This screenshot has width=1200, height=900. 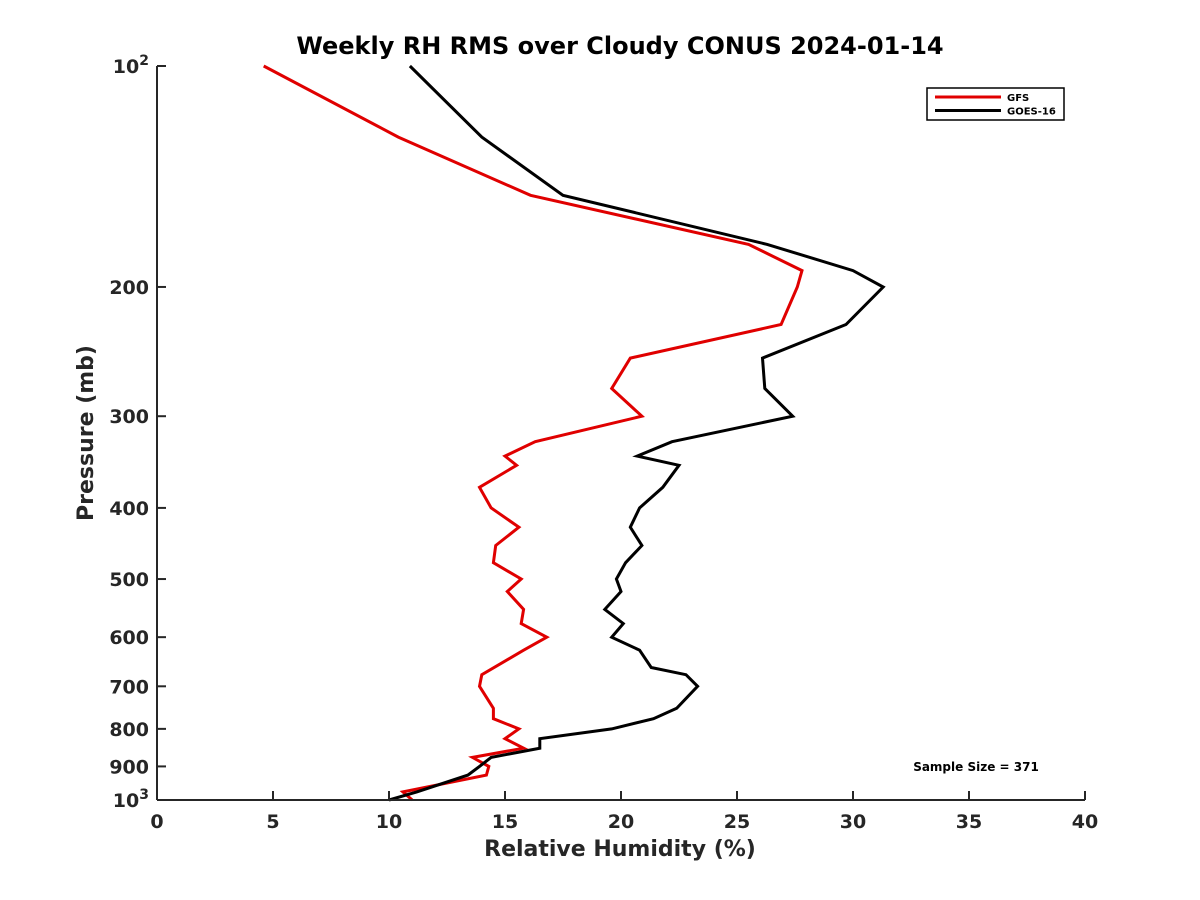 What do you see at coordinates (129, 638) in the screenshot?
I see `y-tick-label: 600` at bounding box center [129, 638].